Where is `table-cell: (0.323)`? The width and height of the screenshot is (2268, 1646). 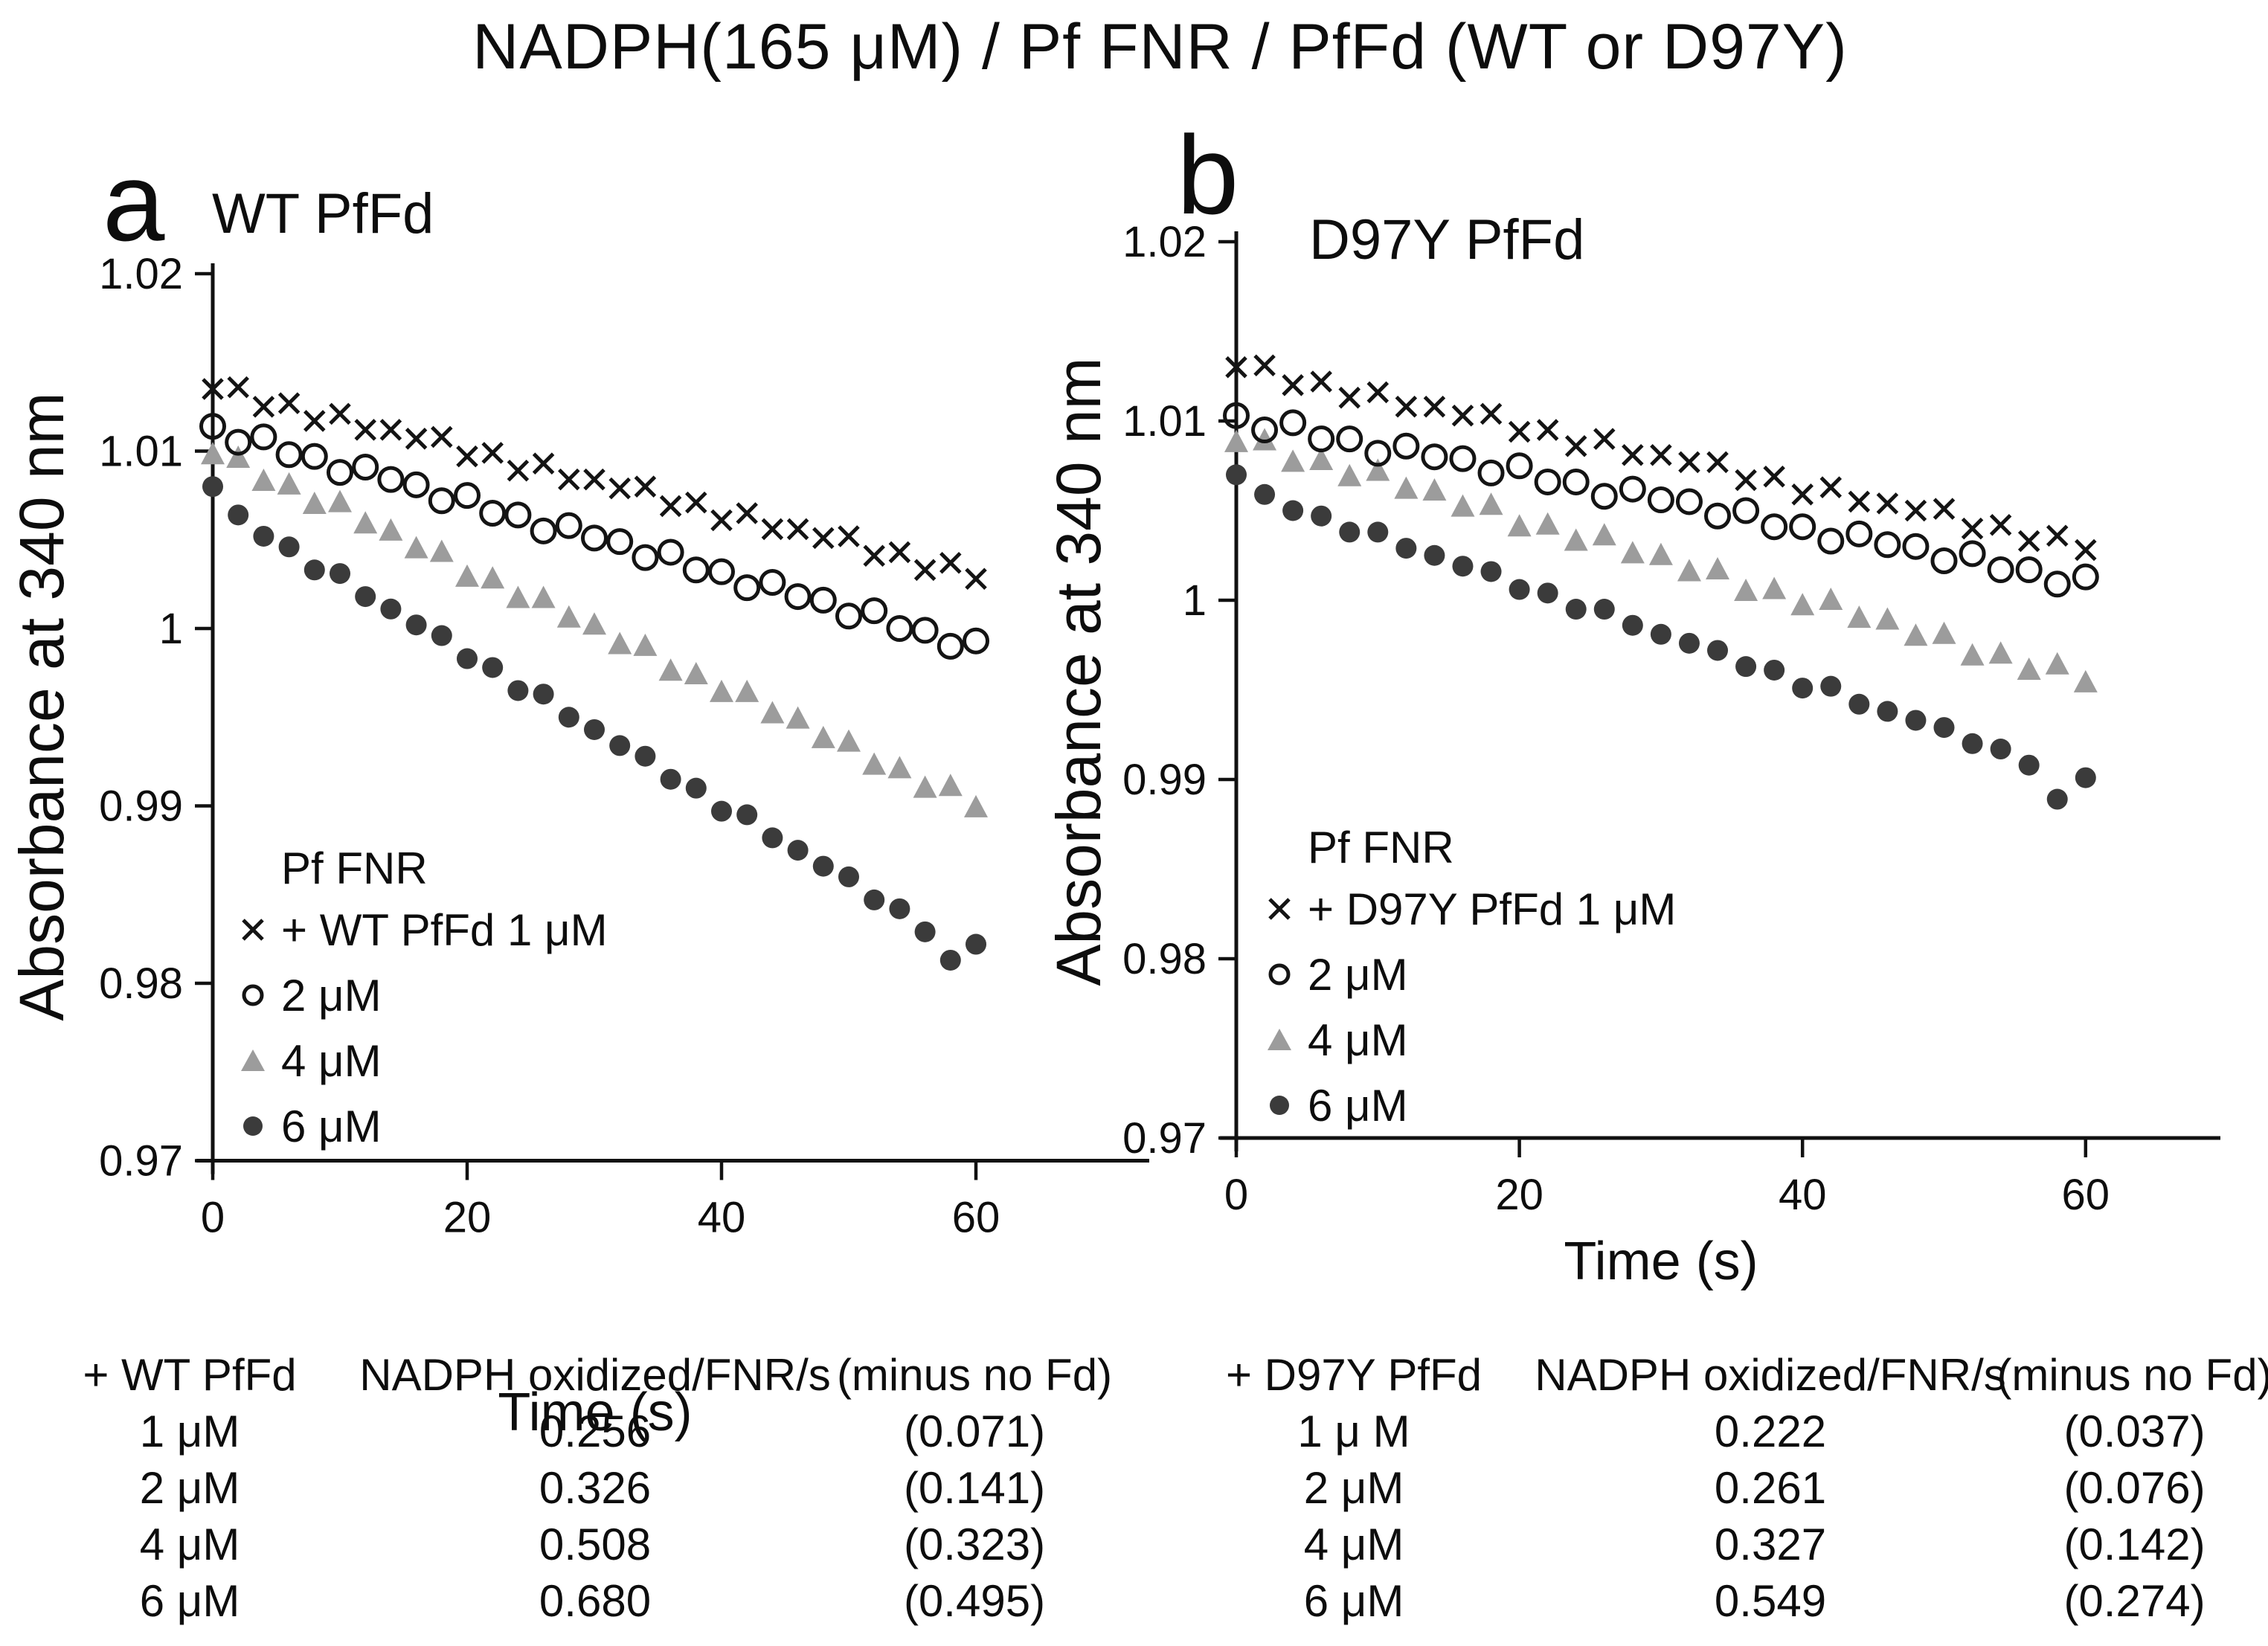
table-cell: (0.323) is located at coordinates (974, 1544).